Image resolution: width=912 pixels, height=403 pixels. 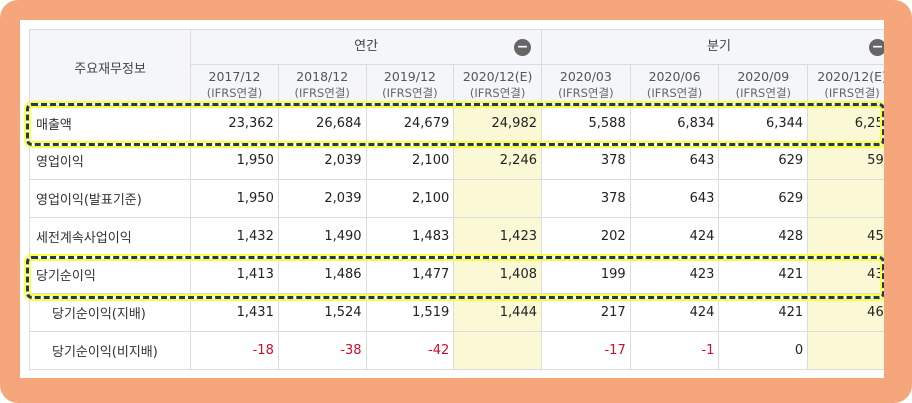 I want to click on value-cell: 460, so click(x=845, y=312).